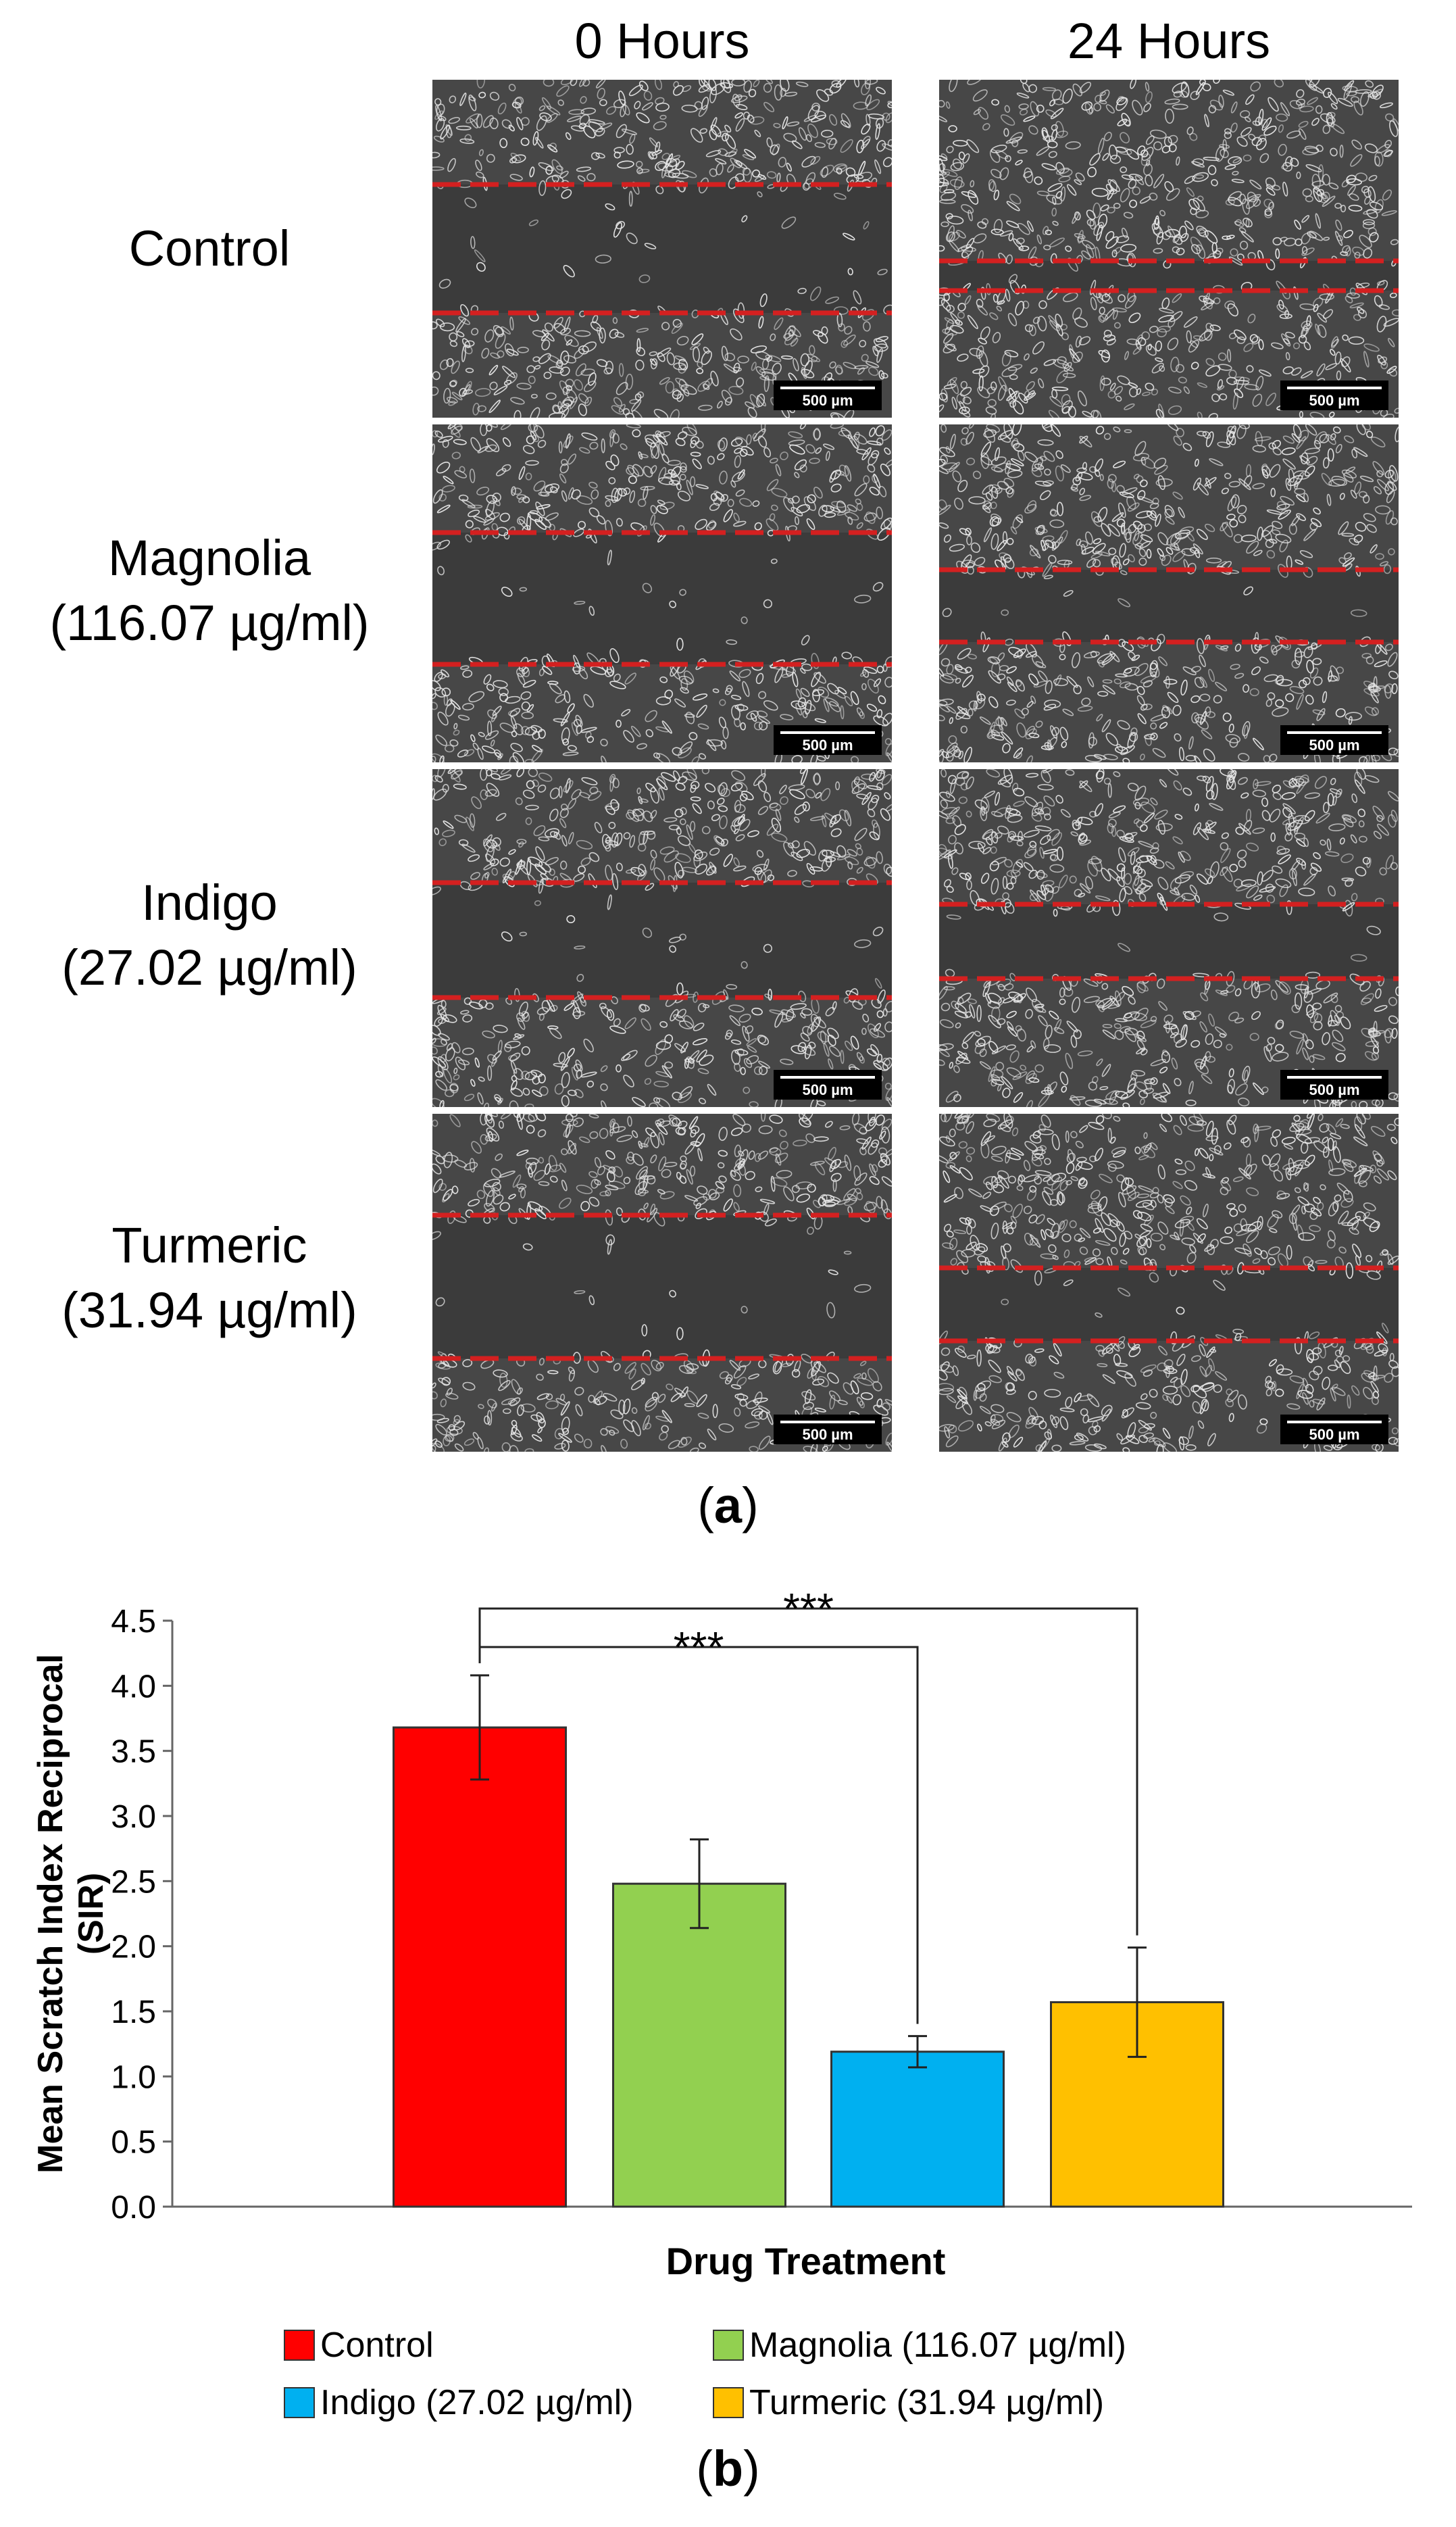 This screenshot has height=2527, width=1456. Describe the element at coordinates (1169, 938) in the screenshot. I see `micrograph-2-1: 500 µm` at that location.